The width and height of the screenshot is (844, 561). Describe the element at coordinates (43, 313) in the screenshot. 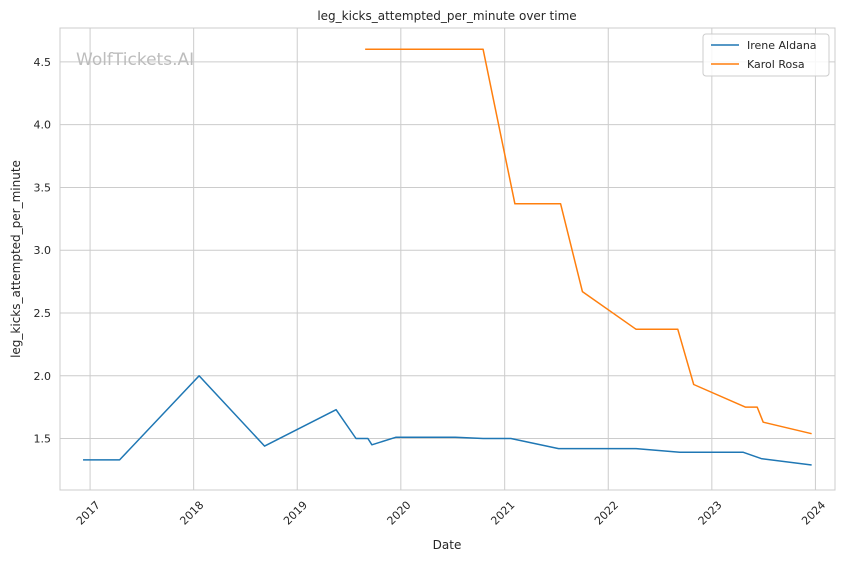

I see `y-tick-label: 2.5` at that location.